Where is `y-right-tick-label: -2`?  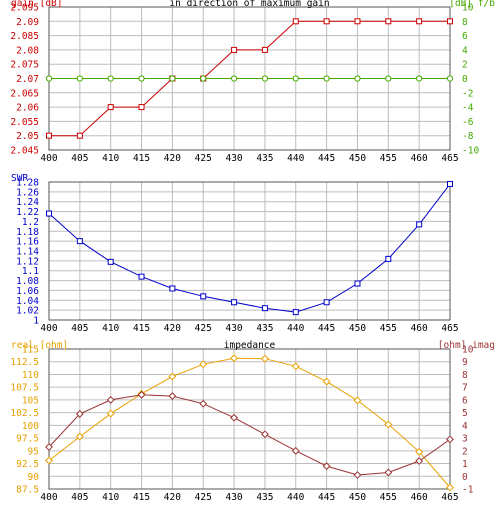
y-right-tick-label: -2 is located at coordinates (467, 93).